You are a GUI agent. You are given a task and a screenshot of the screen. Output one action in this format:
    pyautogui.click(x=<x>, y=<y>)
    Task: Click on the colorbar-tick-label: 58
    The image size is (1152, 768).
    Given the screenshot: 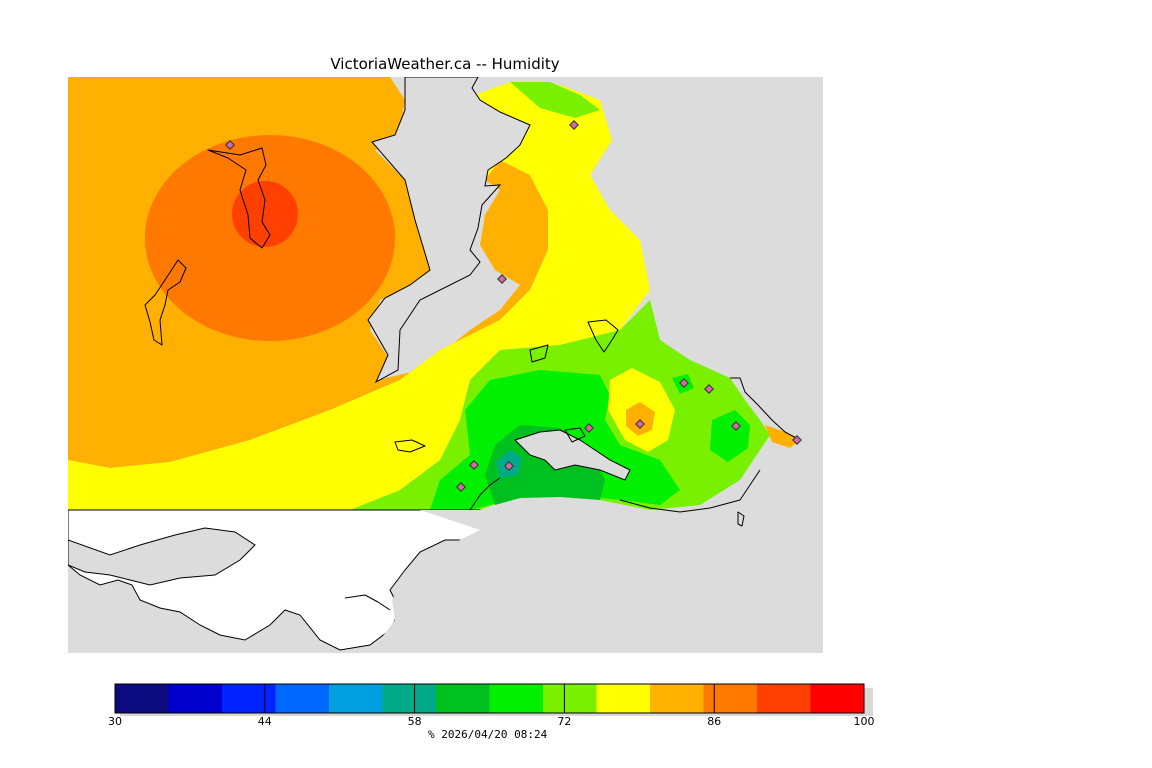 What is the action you would take?
    pyautogui.click(x=415, y=721)
    